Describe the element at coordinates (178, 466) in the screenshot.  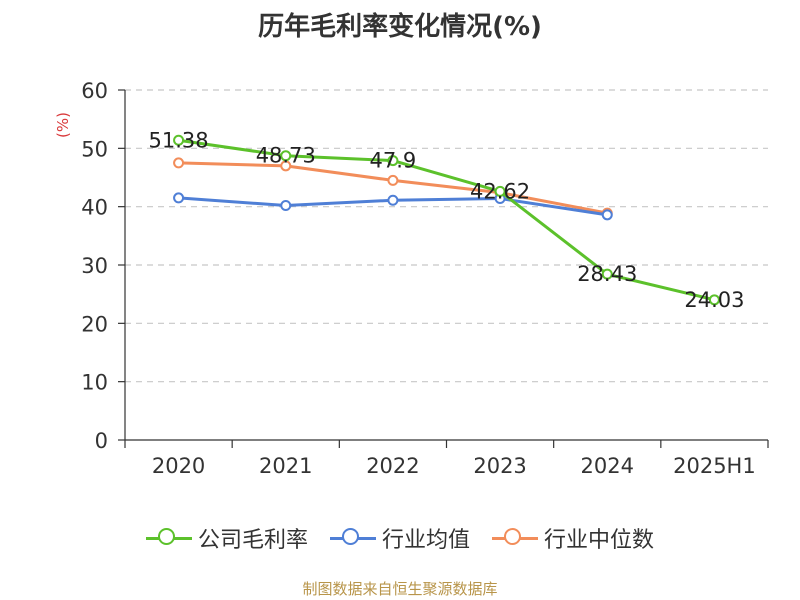
I see `x-tick-label: 2020` at that location.